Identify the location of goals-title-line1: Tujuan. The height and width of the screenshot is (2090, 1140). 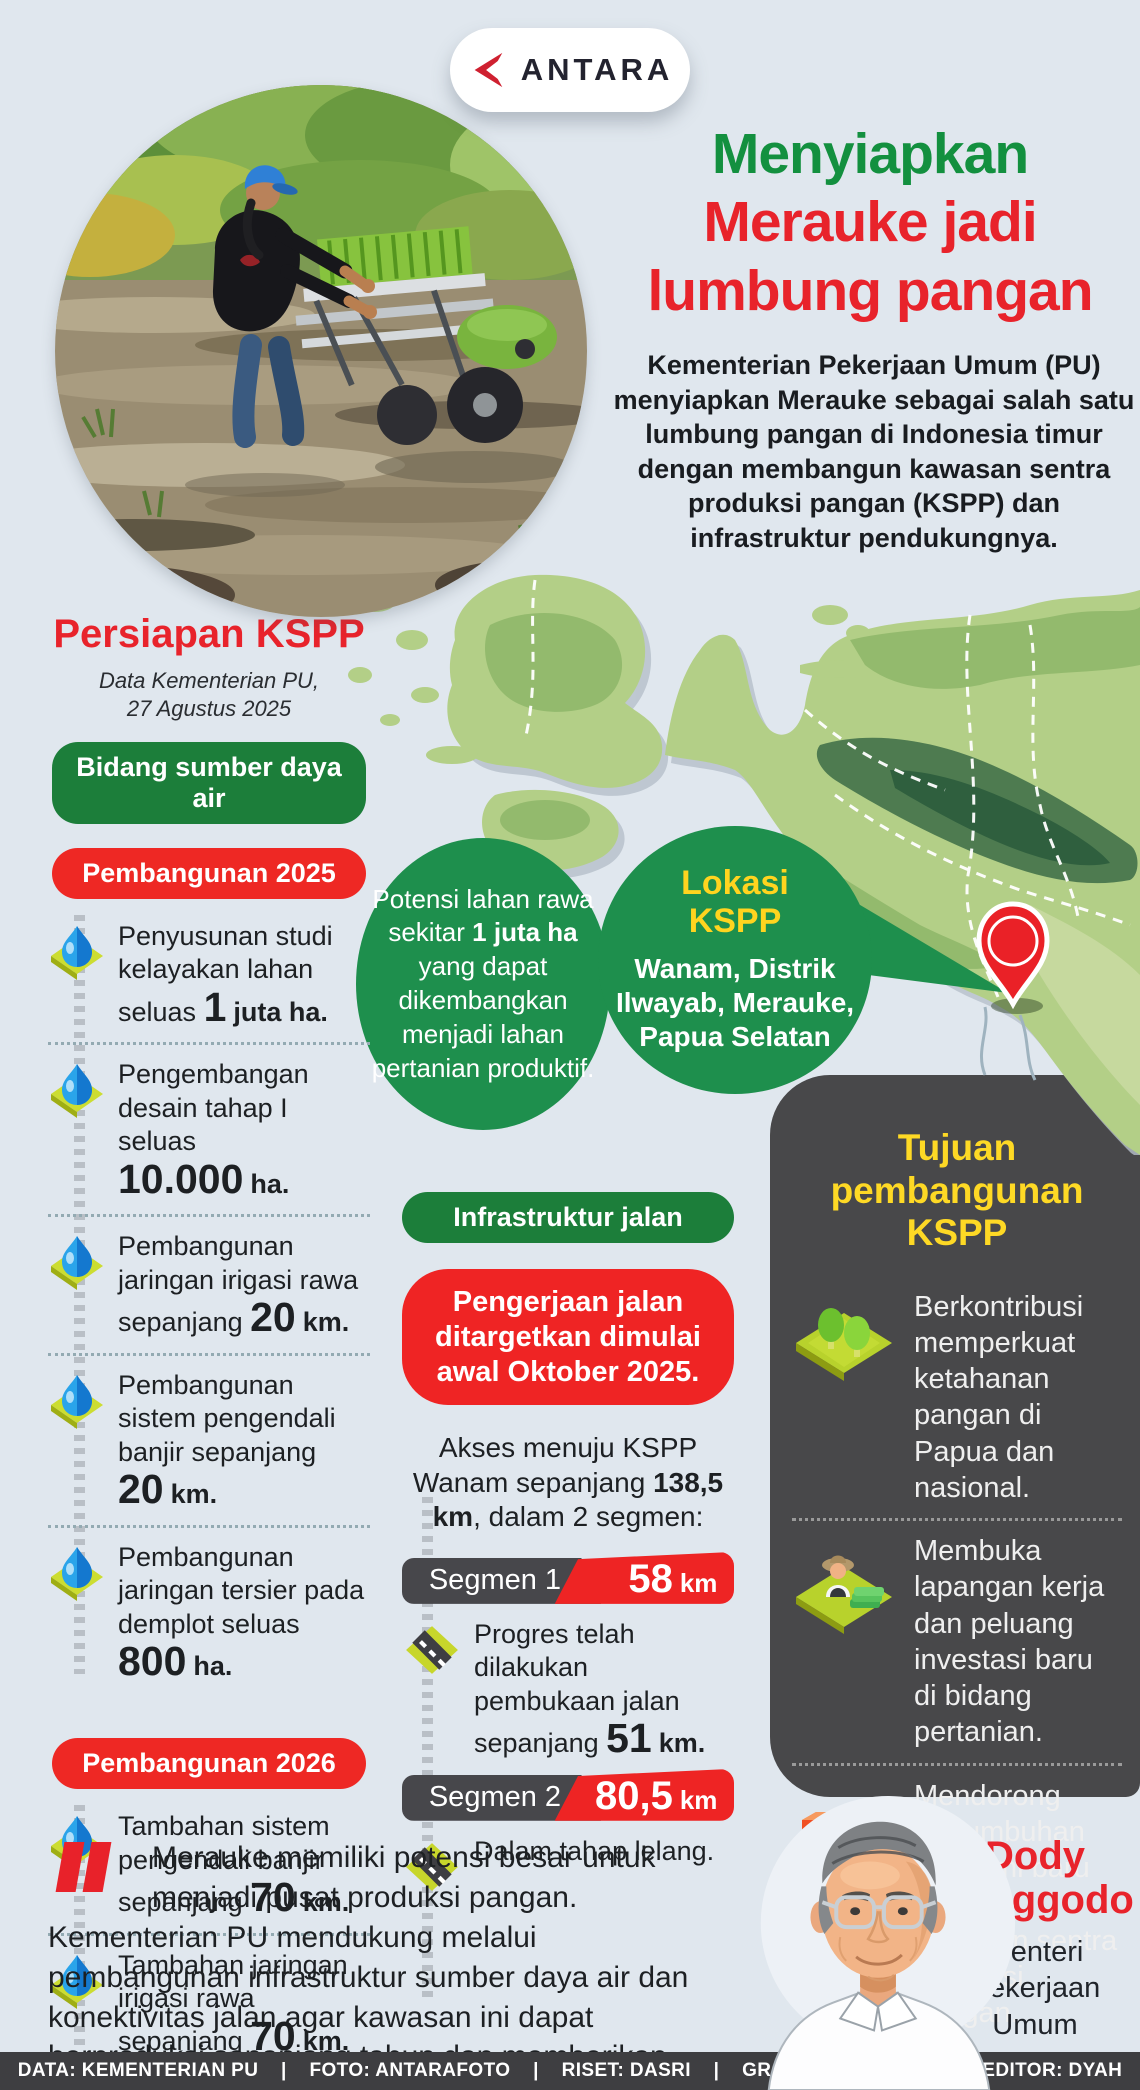
(957, 1147).